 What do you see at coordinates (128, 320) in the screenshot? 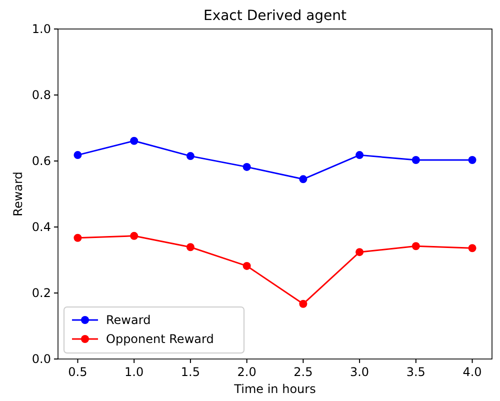
I see `legend-label: Reward` at bounding box center [128, 320].